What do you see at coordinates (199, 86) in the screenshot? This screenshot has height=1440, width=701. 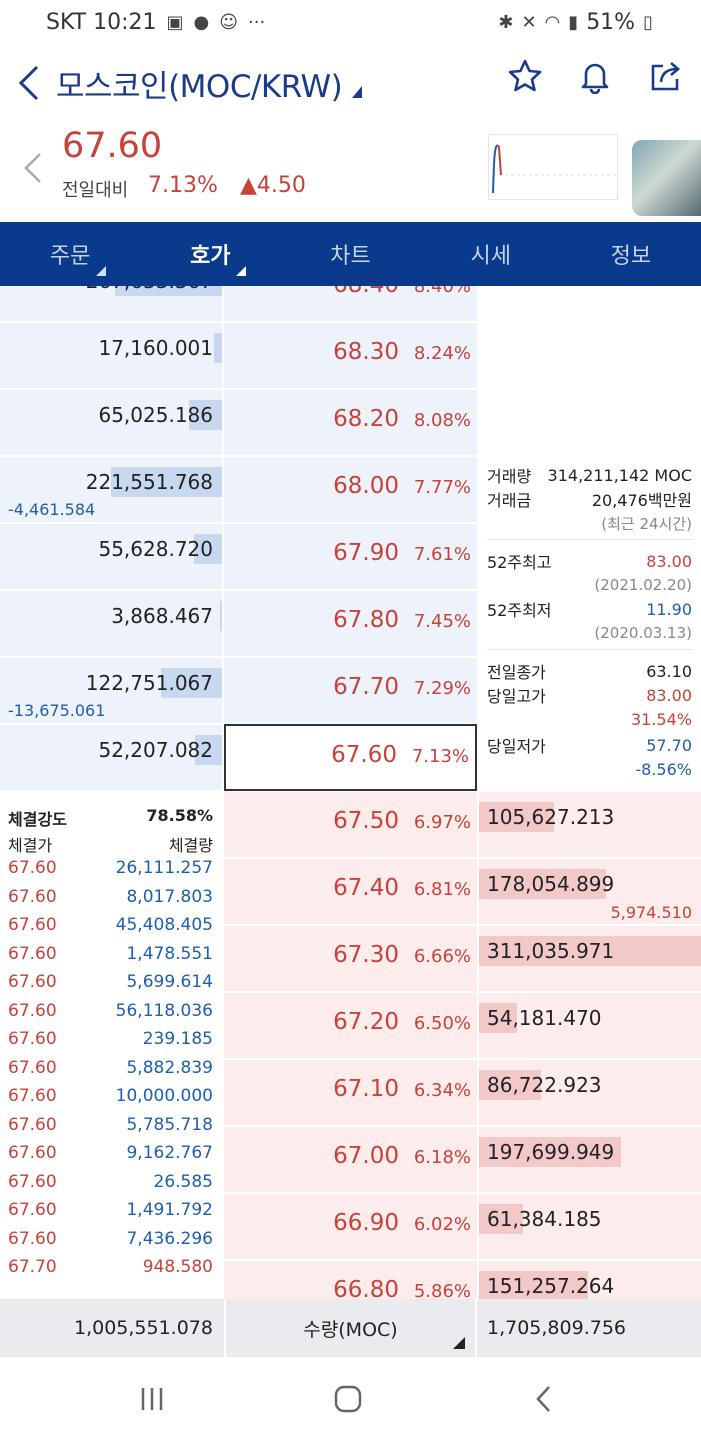 I see `coin-title: 모스코인(MOC/KRW)` at bounding box center [199, 86].